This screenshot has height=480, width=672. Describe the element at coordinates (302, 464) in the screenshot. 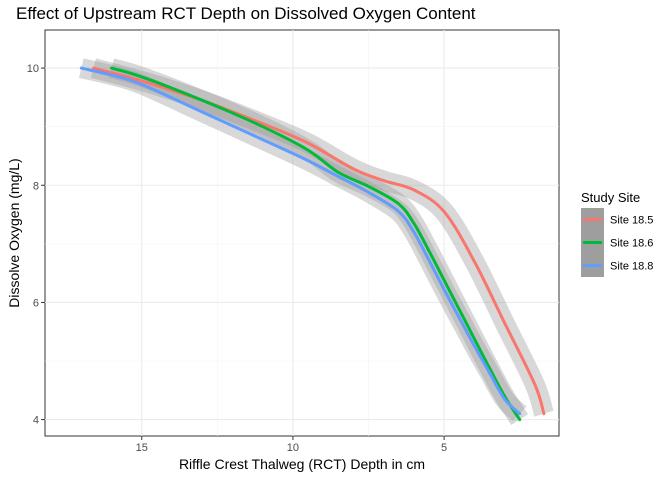

I see `x-axis-title: Riffle Crest Thalweg (RCT) Depth in cm` at that location.